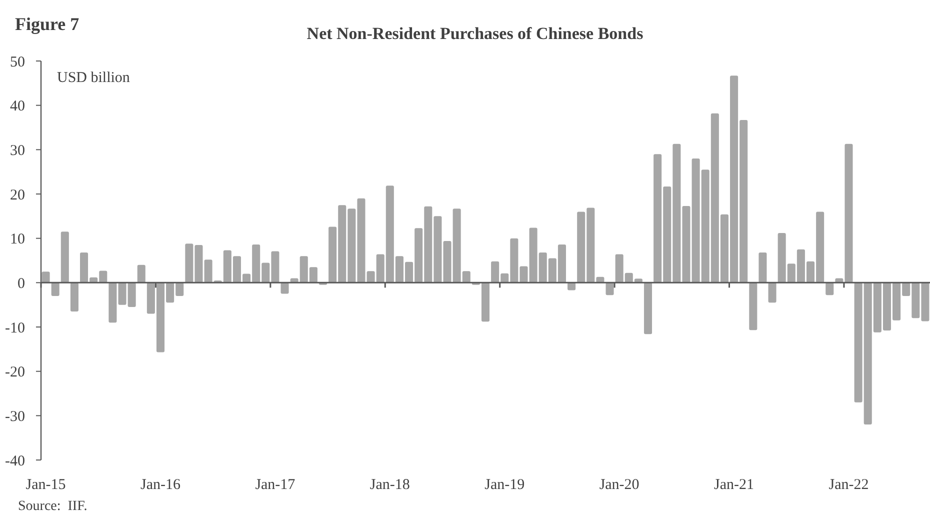 The height and width of the screenshot is (518, 930). Describe the element at coordinates (17, 106) in the screenshot. I see `y-tick-label: 40` at that location.